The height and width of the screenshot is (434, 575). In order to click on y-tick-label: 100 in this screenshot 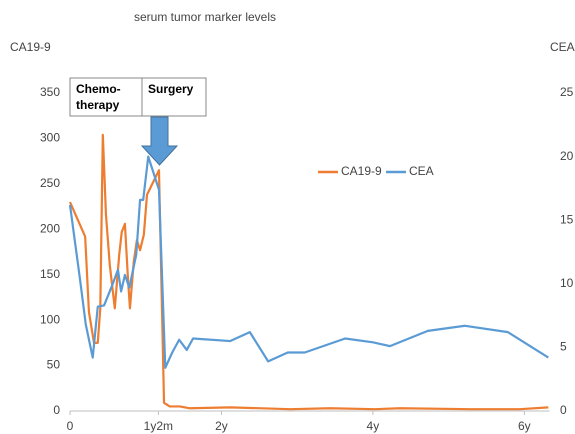, I will do `click(50, 319)`.